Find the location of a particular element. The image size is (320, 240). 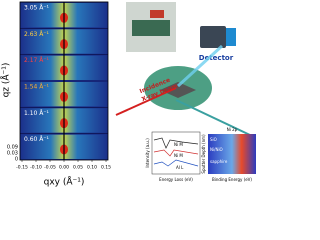

y-axis-label: Sputter Depth (nm) is located at coordinates (203, 154).